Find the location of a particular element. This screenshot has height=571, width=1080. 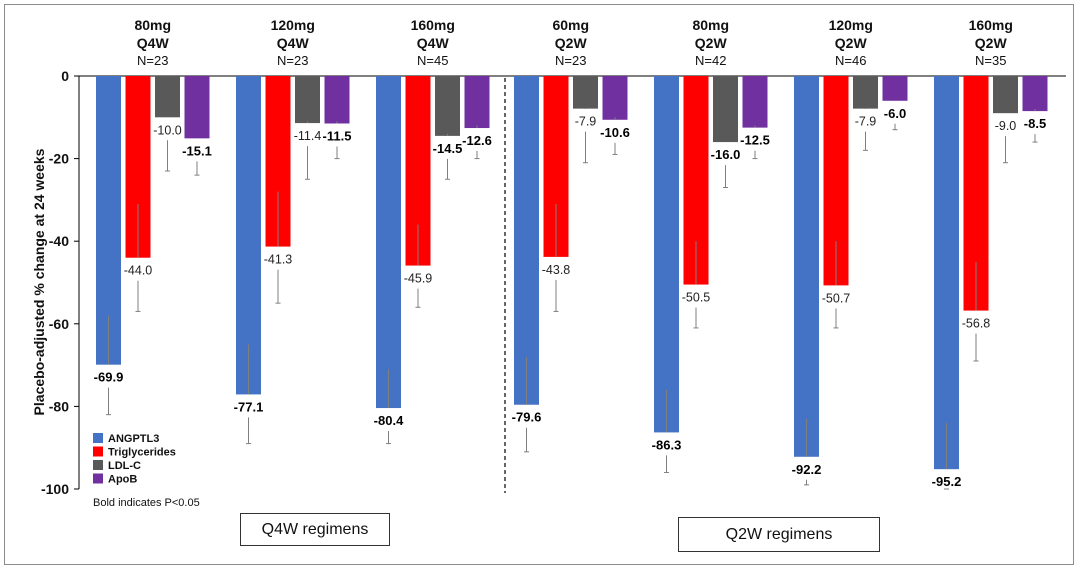

data-label-halo: -50.7 is located at coordinates (836, 298).